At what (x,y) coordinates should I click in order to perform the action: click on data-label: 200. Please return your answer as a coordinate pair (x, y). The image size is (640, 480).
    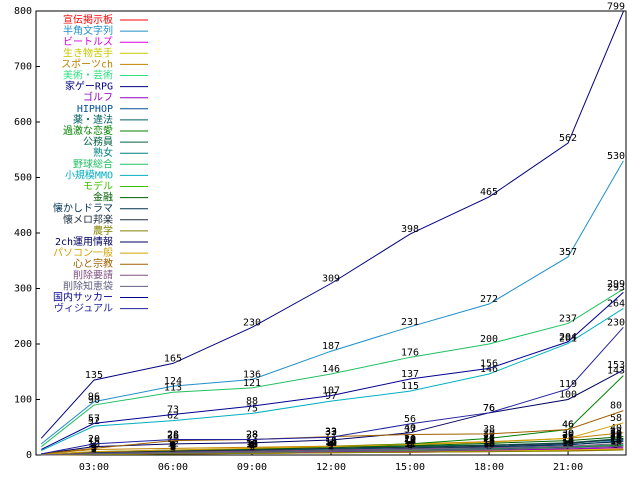
    Looking at the image, I should click on (489, 339).